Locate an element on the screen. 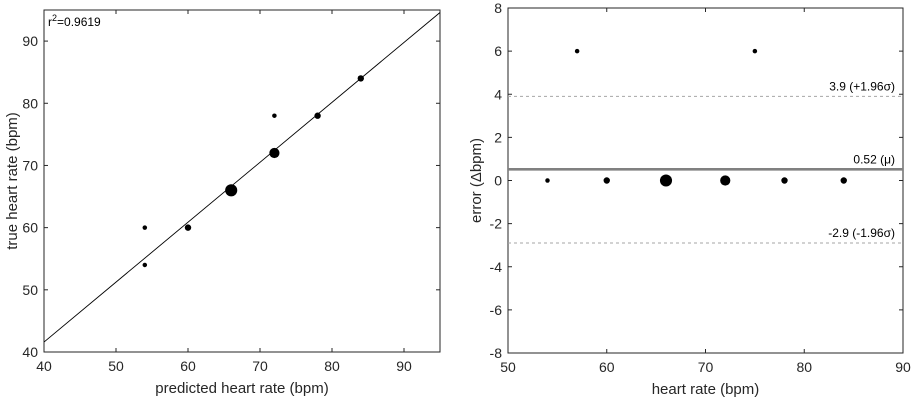 This screenshot has height=400, width=912. y-tick-label: -2 is located at coordinates (496, 224).